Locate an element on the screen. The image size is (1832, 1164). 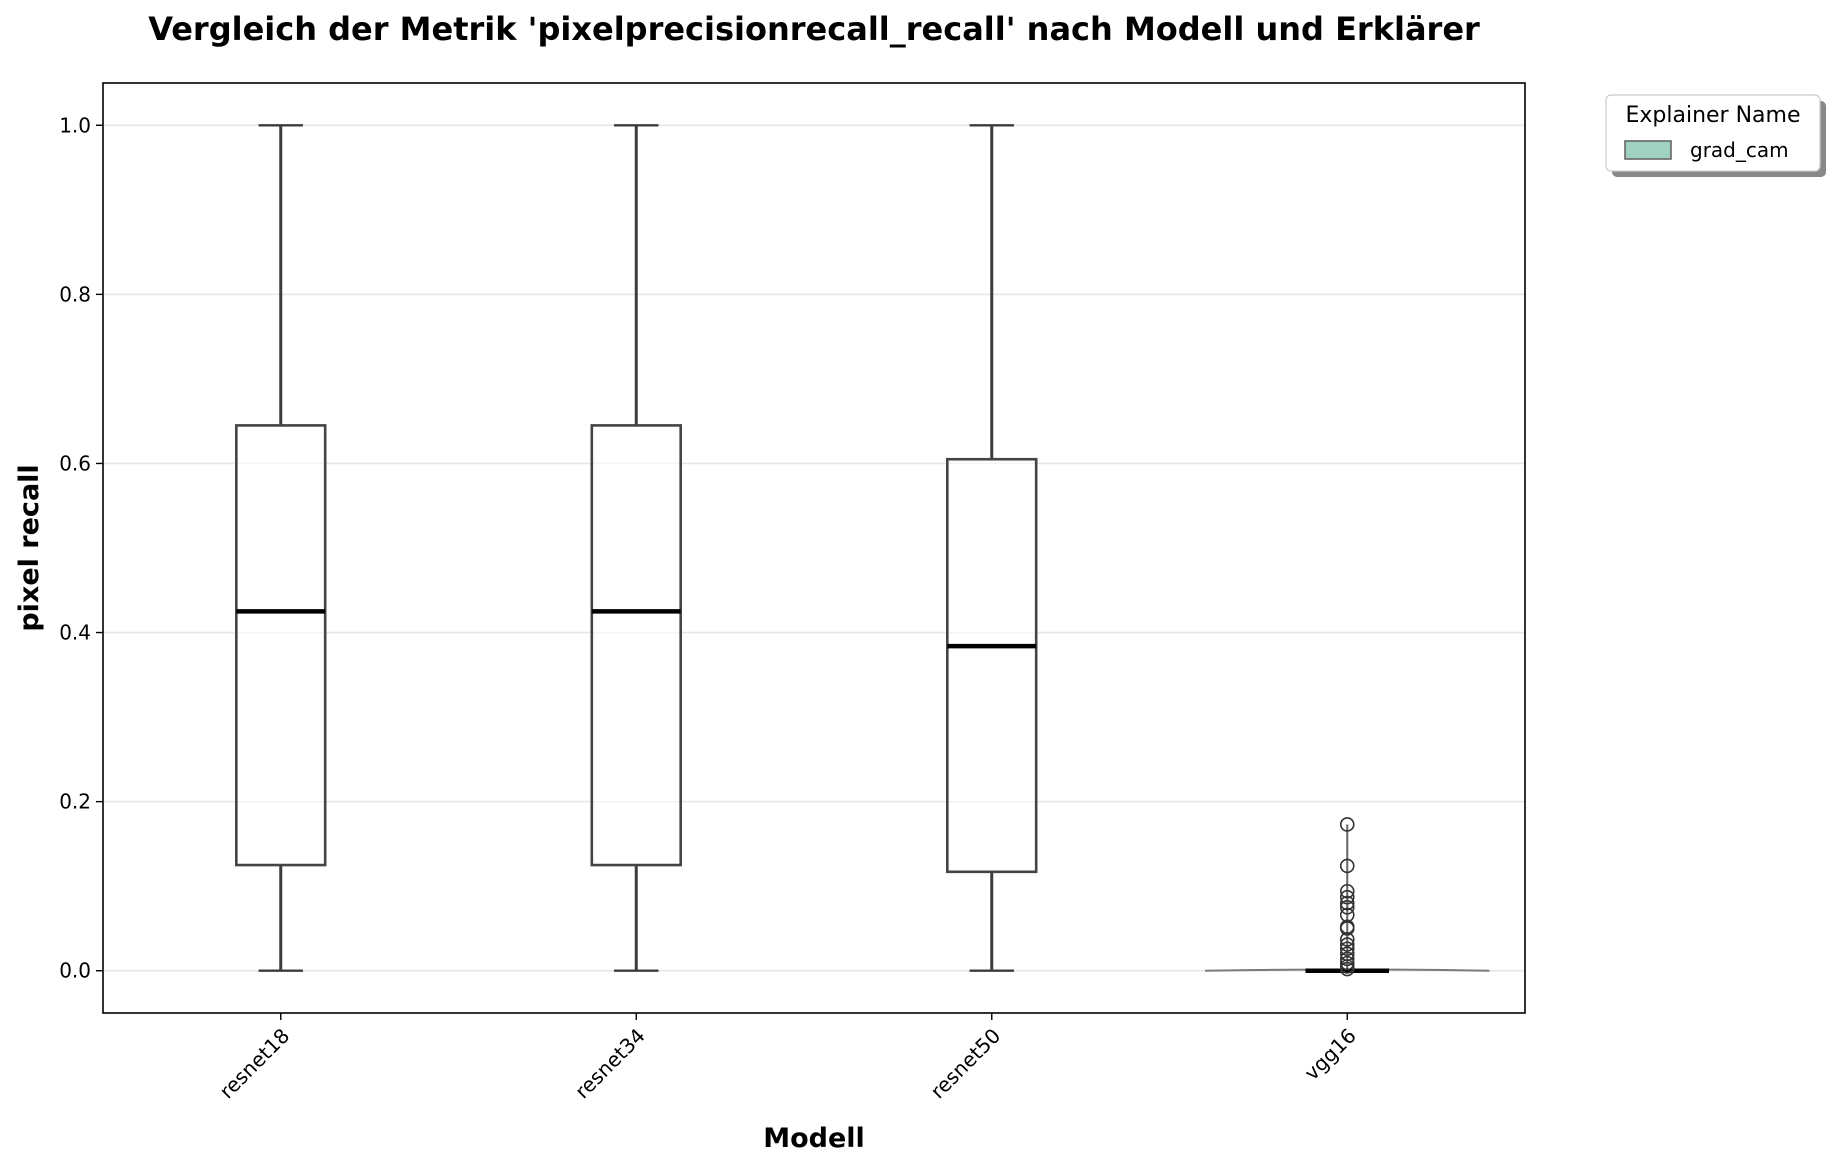
x-tick-label: resnet18 is located at coordinates (255, 1064).